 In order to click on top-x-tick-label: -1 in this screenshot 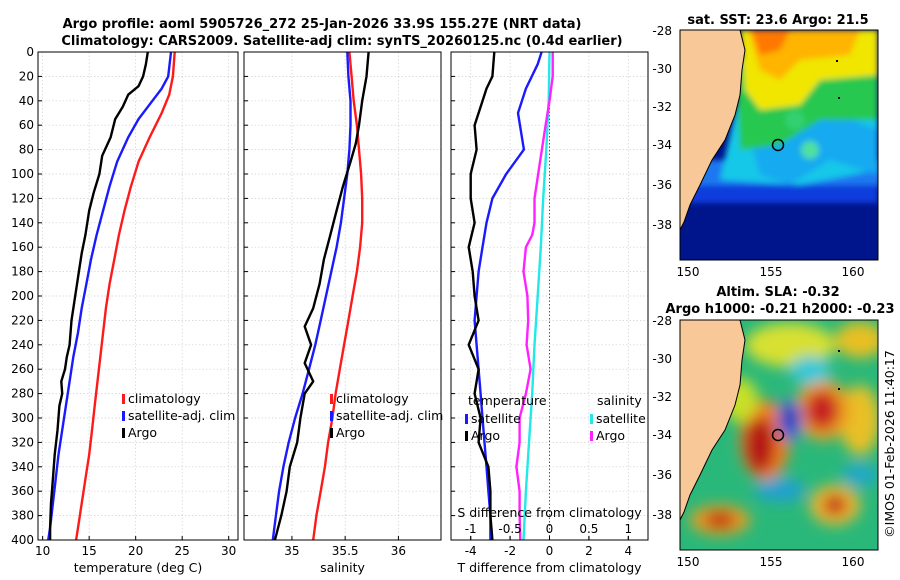, I will do `click(471, 529)`.